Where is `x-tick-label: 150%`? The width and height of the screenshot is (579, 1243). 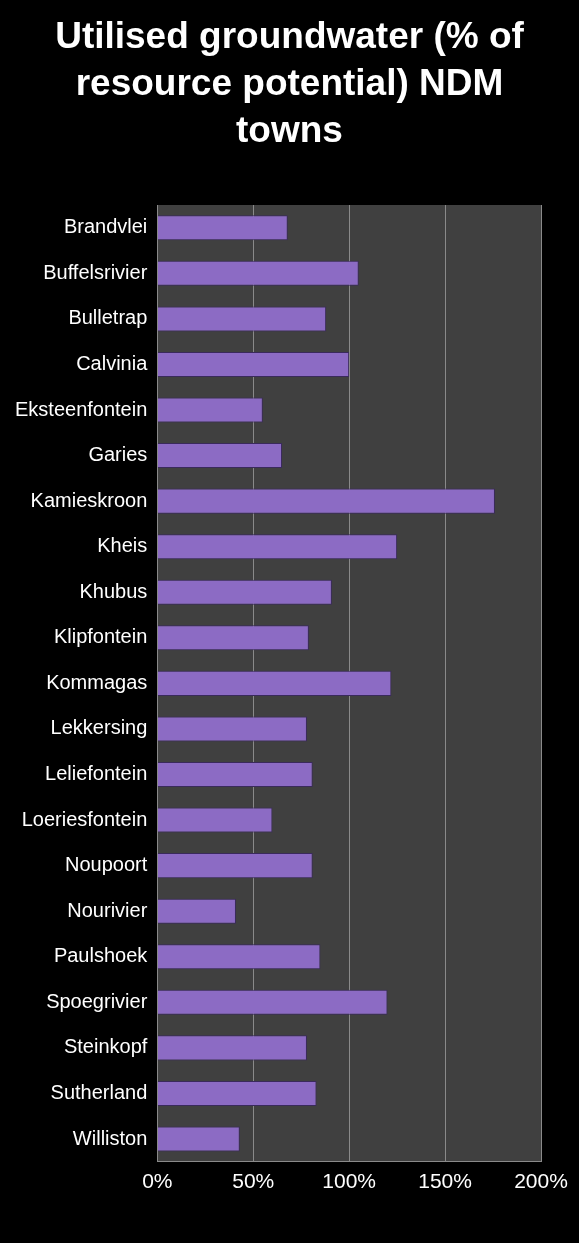 x-tick-label: 150% is located at coordinates (445, 1181).